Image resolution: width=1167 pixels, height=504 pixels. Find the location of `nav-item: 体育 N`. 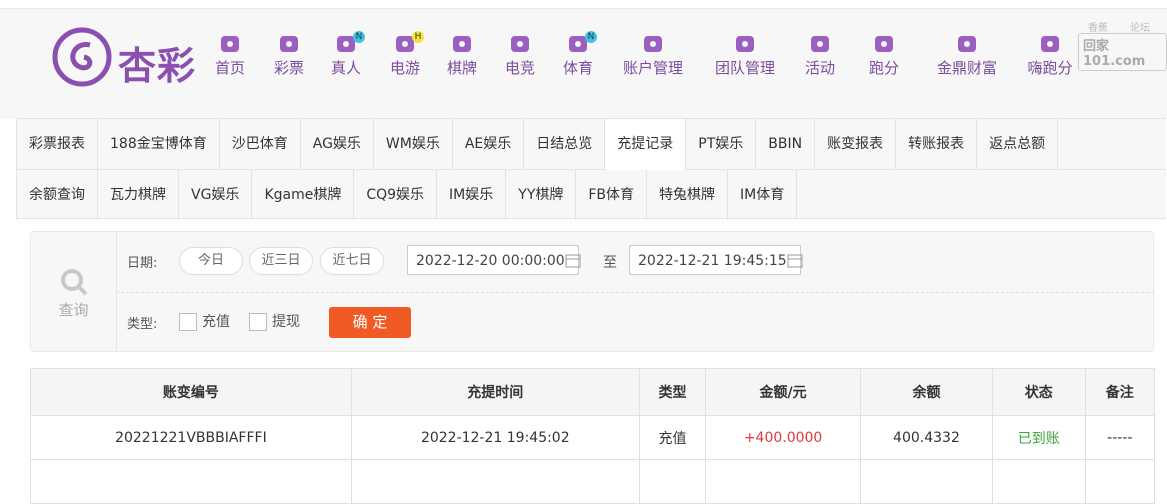

nav-item: 体育 N is located at coordinates (578, 54).